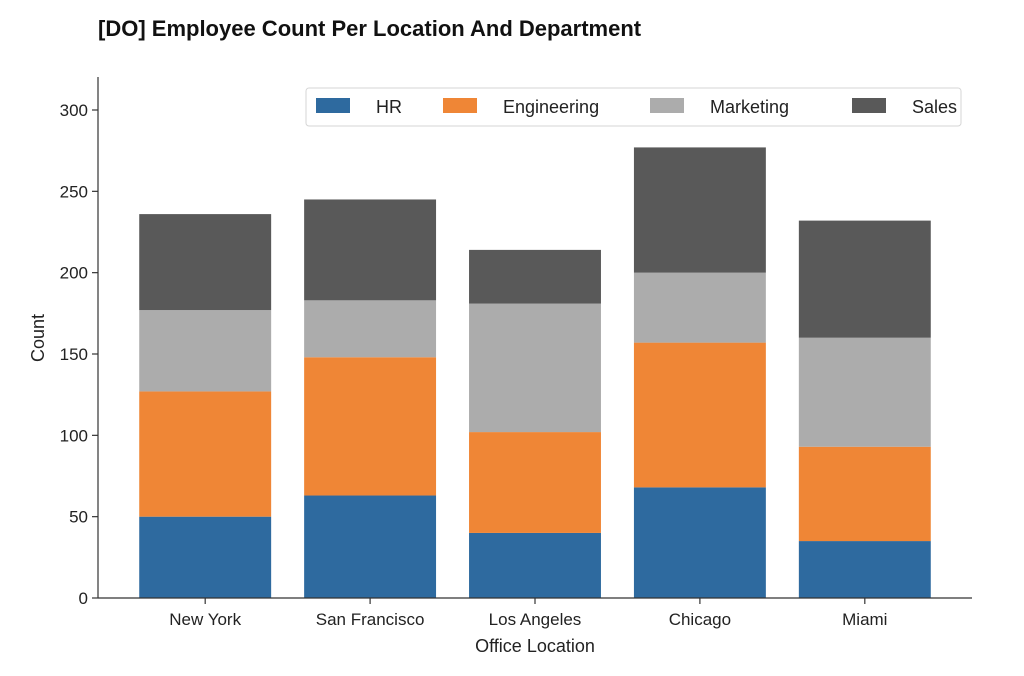 The width and height of the screenshot is (1024, 676). What do you see at coordinates (205, 454) in the screenshot?
I see `bar-engineering-new-york` at bounding box center [205, 454].